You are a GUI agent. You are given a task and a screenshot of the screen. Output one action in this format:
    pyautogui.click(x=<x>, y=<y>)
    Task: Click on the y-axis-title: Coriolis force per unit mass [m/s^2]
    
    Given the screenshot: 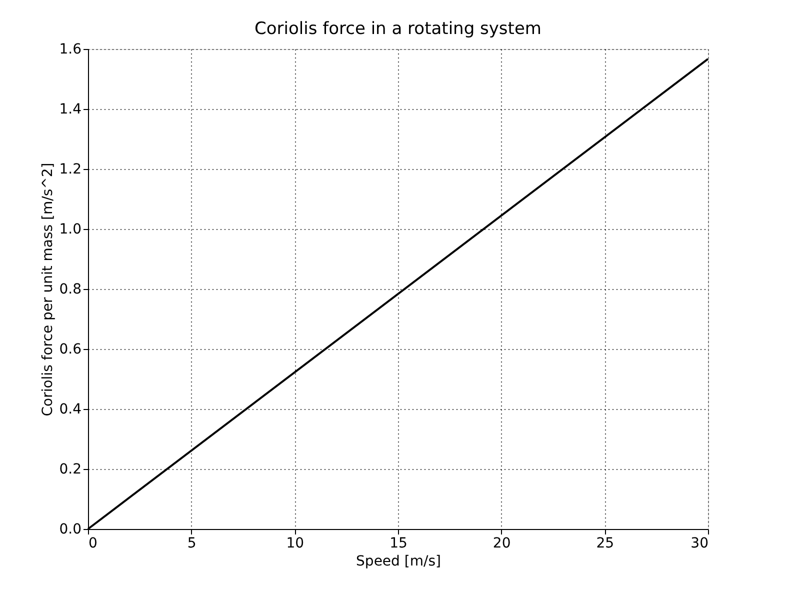 What is the action you would take?
    pyautogui.click(x=48, y=289)
    